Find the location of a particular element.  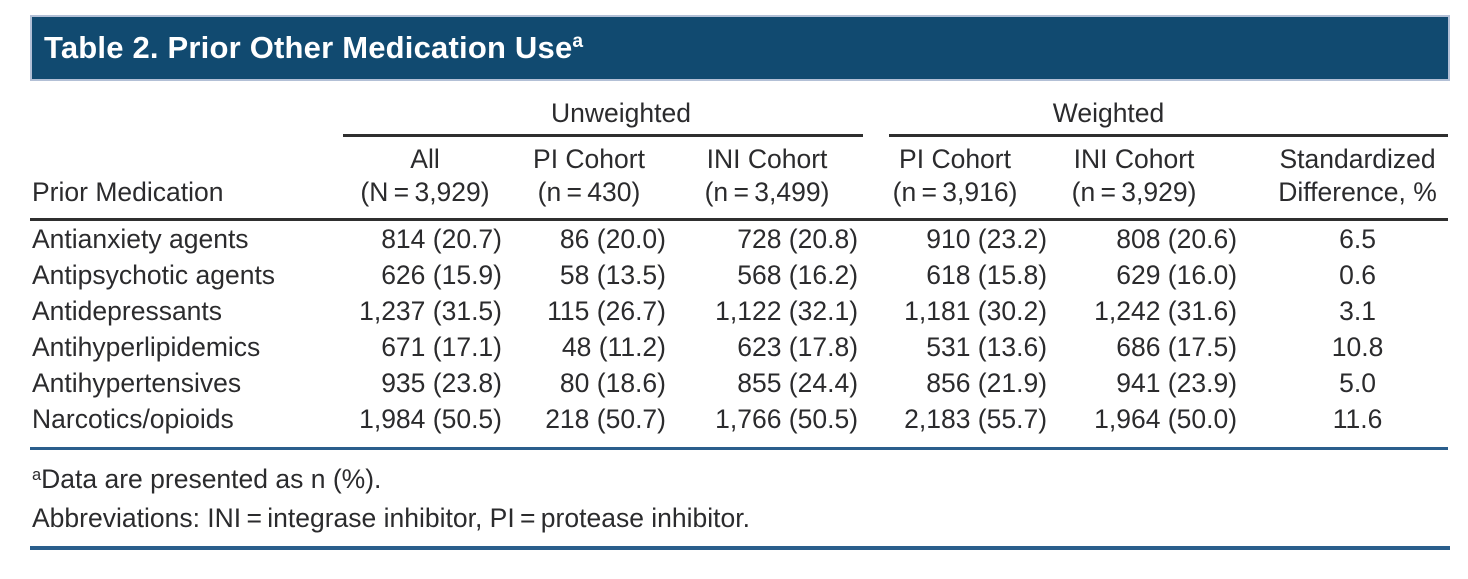

column-header-ini-unweighted: INI Cohort (n = 3,499) is located at coordinates (767, 178).